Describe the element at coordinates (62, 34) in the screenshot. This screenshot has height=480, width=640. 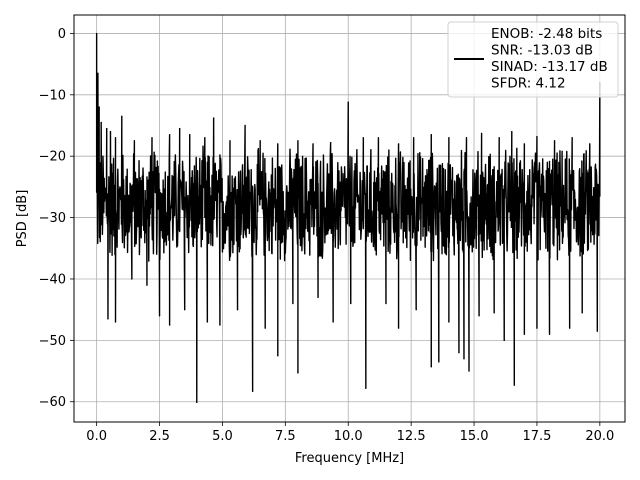
I see `y-tick-label: 0` at that location.